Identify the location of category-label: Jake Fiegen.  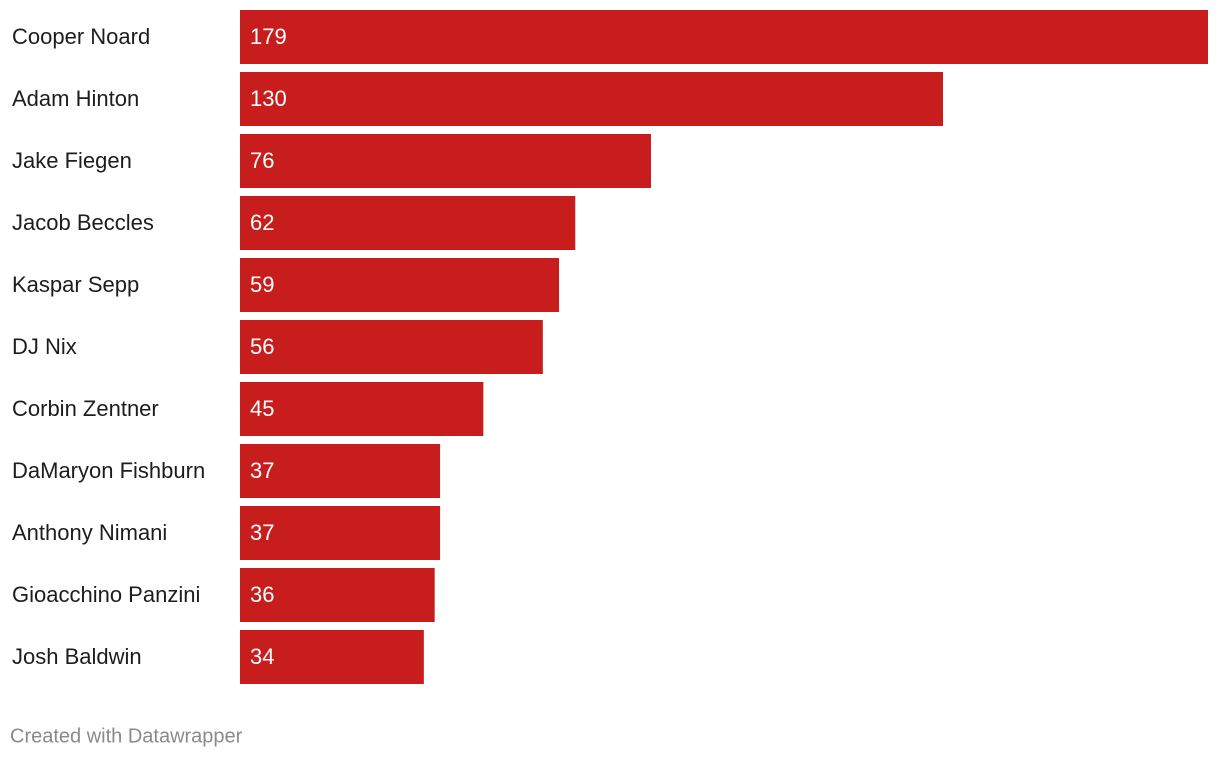
(72, 160).